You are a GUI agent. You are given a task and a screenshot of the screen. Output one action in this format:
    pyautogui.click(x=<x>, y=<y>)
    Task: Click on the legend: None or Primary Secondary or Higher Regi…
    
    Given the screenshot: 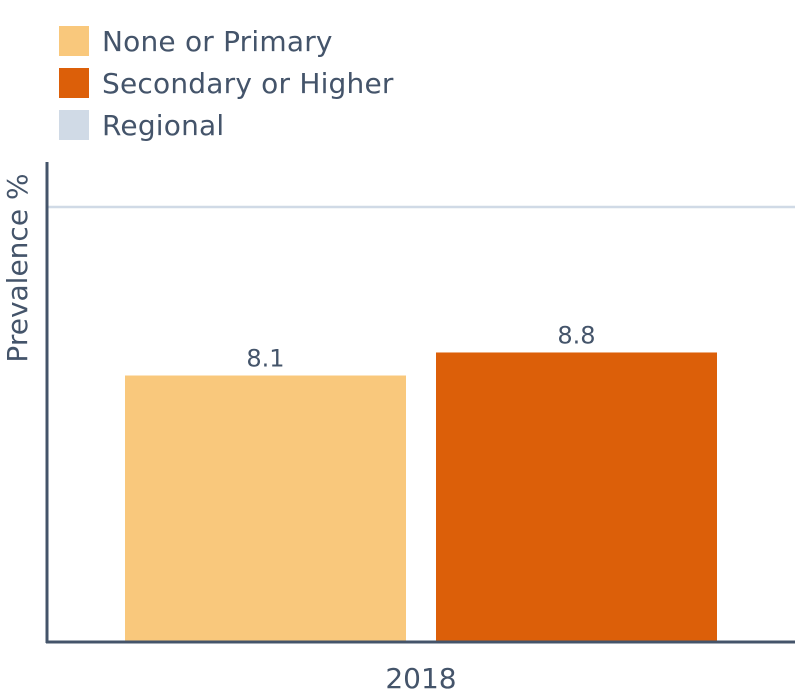 What is the action you would take?
    pyautogui.click(x=226, y=83)
    